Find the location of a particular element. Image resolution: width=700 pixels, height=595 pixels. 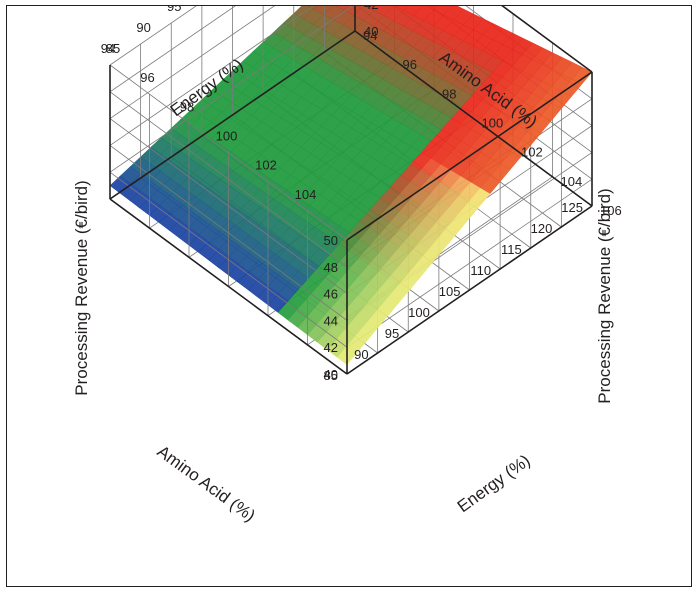

tick-label: 120 is located at coordinates (542, 228).